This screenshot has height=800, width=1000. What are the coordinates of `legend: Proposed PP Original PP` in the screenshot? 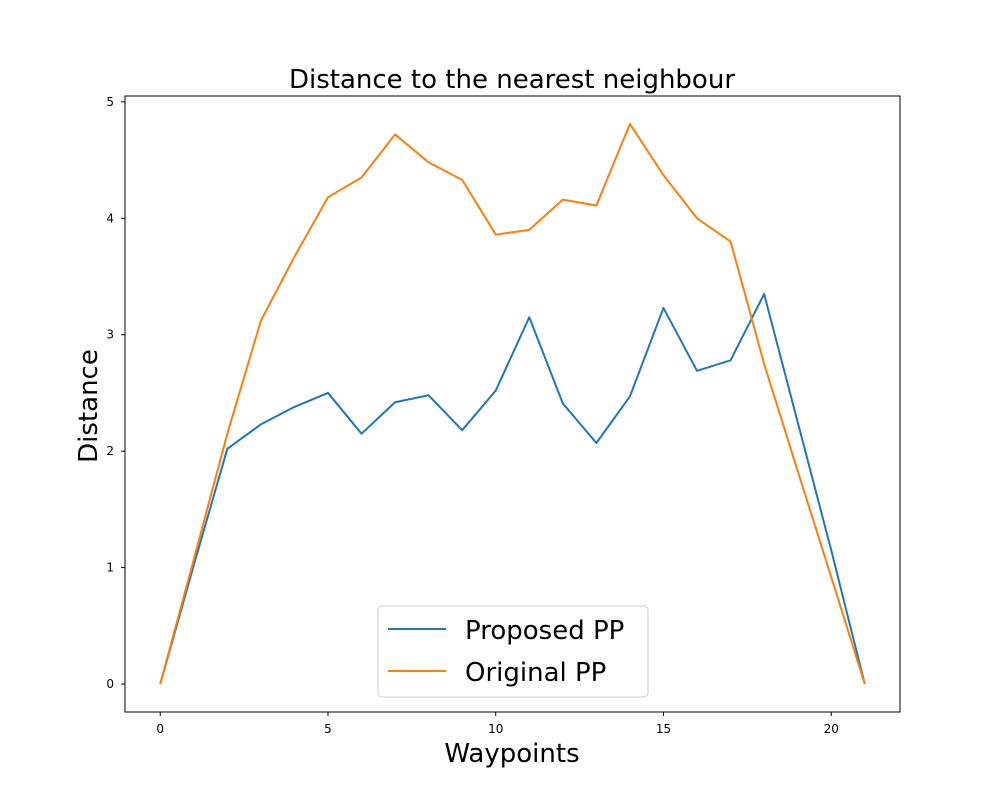 It's located at (513, 651).